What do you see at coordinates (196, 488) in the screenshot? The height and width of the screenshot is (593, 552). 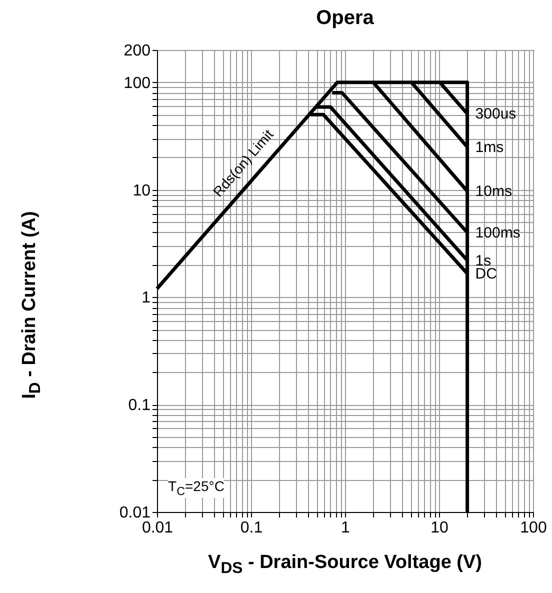 I see `annotation: T$_{C}$=25°C` at bounding box center [196, 488].